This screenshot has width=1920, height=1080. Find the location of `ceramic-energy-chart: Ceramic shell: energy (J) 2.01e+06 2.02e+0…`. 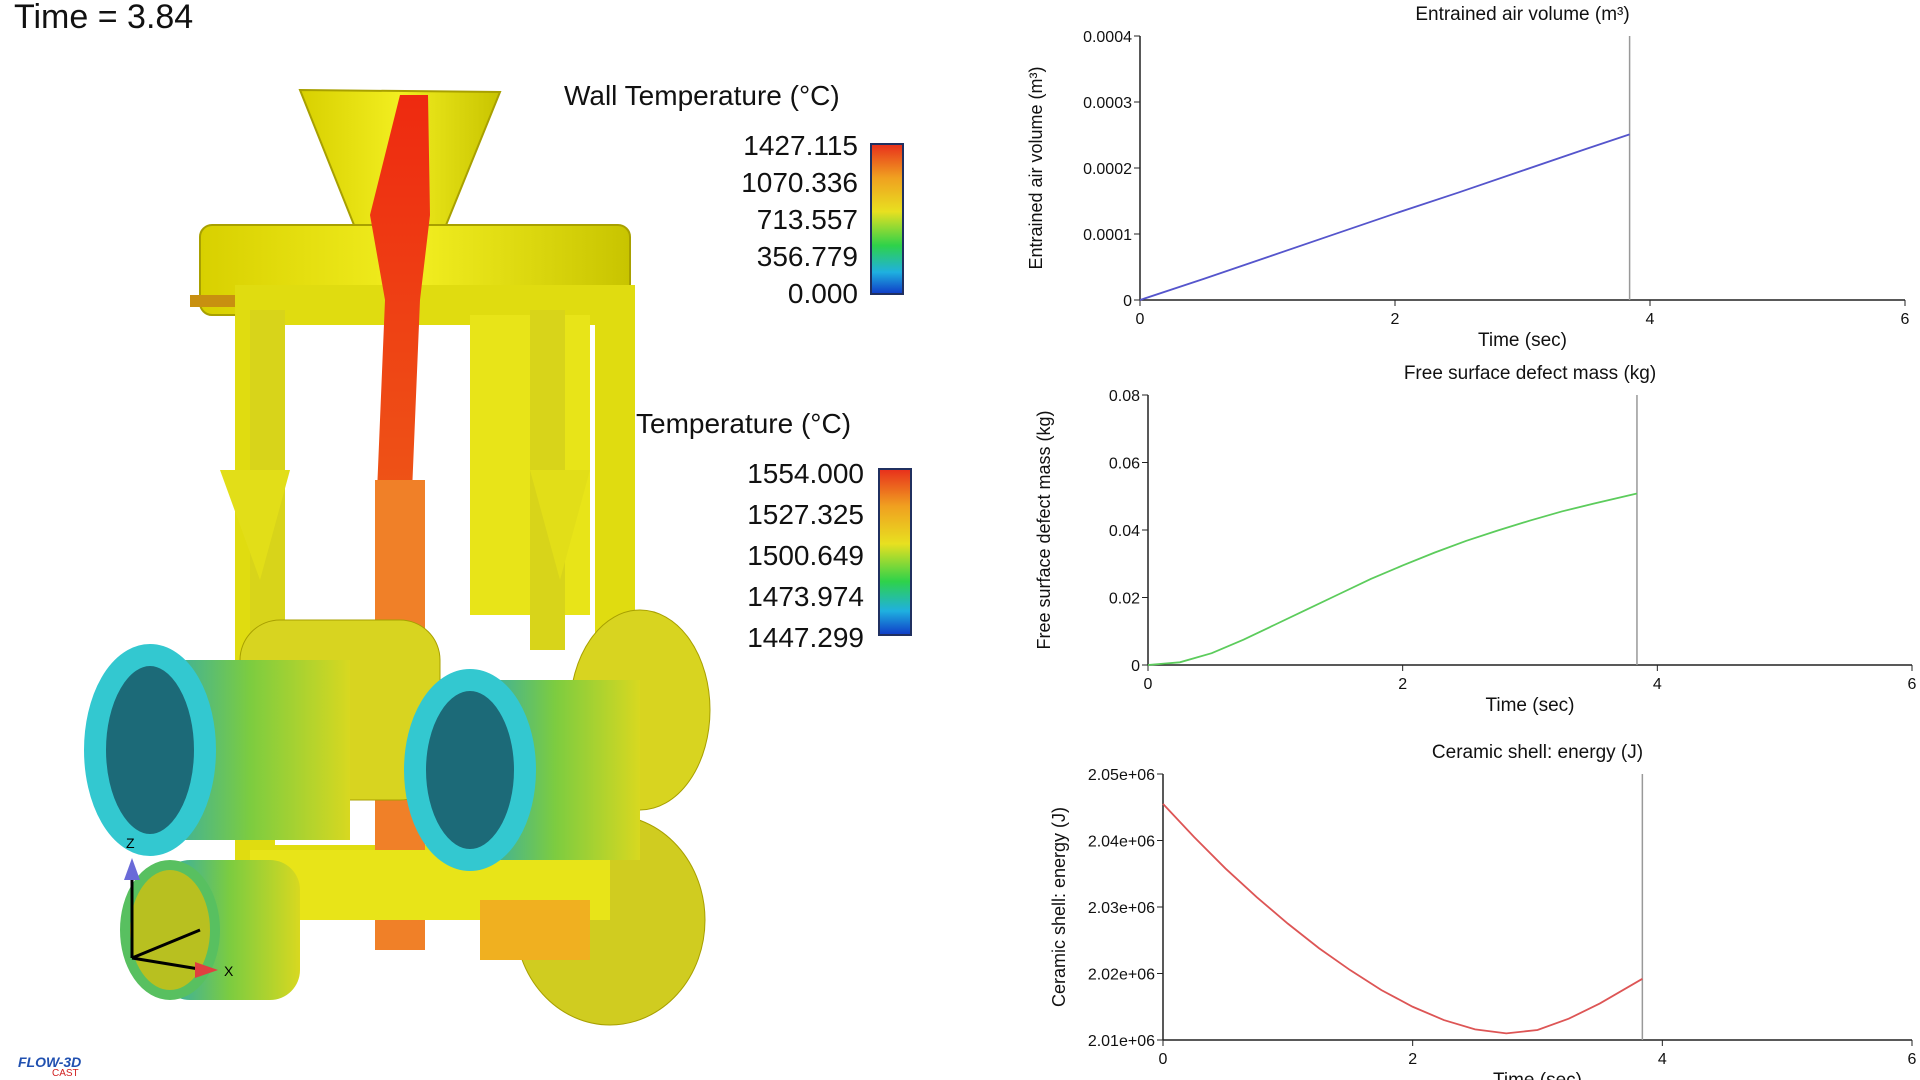

ceramic-energy-chart: Ceramic shell: energy (J) 2.01e+06 2.02e+0… is located at coordinates (1483, 911).